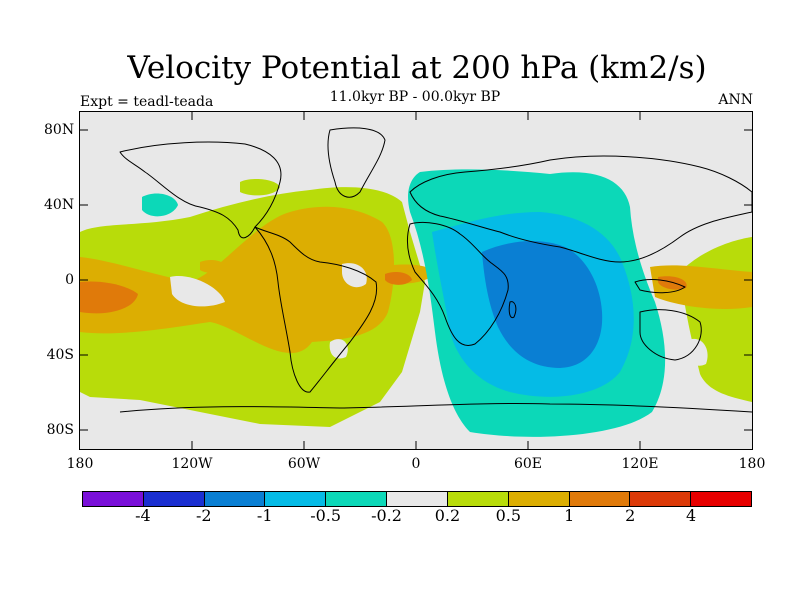  What do you see at coordinates (69, 280) in the screenshot?
I see `lat-label-0: 0` at bounding box center [69, 280].